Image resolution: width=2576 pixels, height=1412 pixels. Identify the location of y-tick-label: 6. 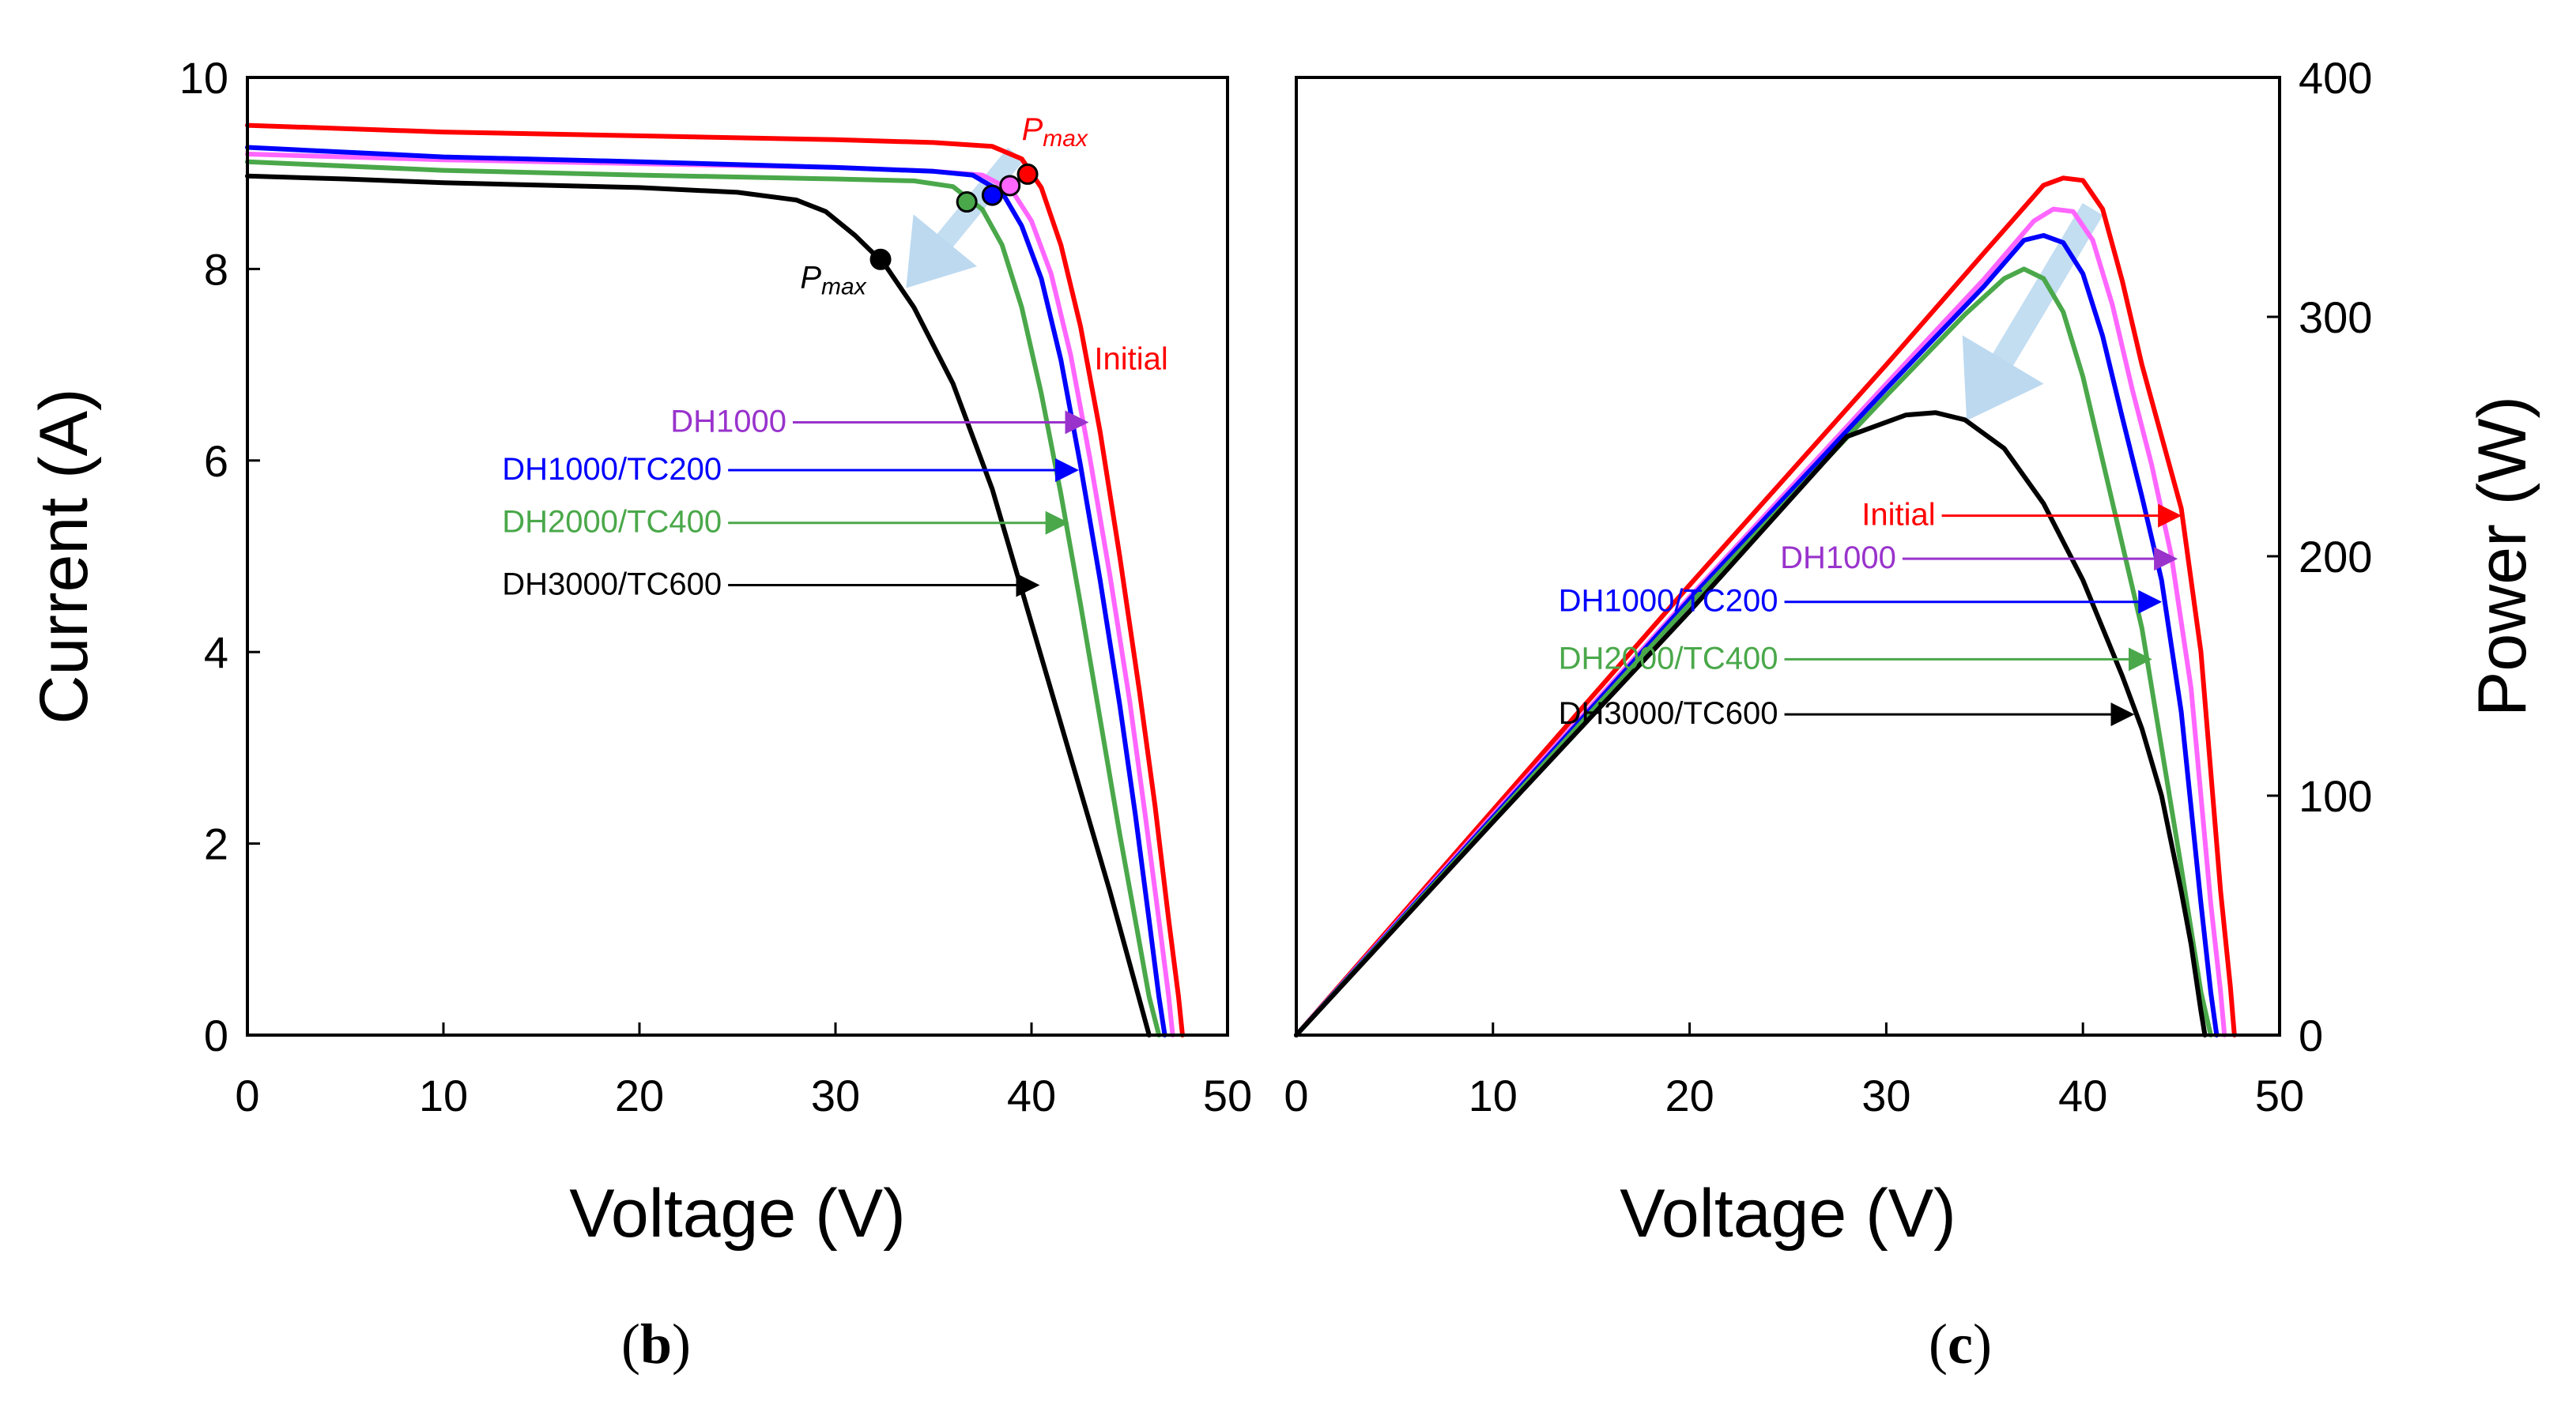
(216, 461).